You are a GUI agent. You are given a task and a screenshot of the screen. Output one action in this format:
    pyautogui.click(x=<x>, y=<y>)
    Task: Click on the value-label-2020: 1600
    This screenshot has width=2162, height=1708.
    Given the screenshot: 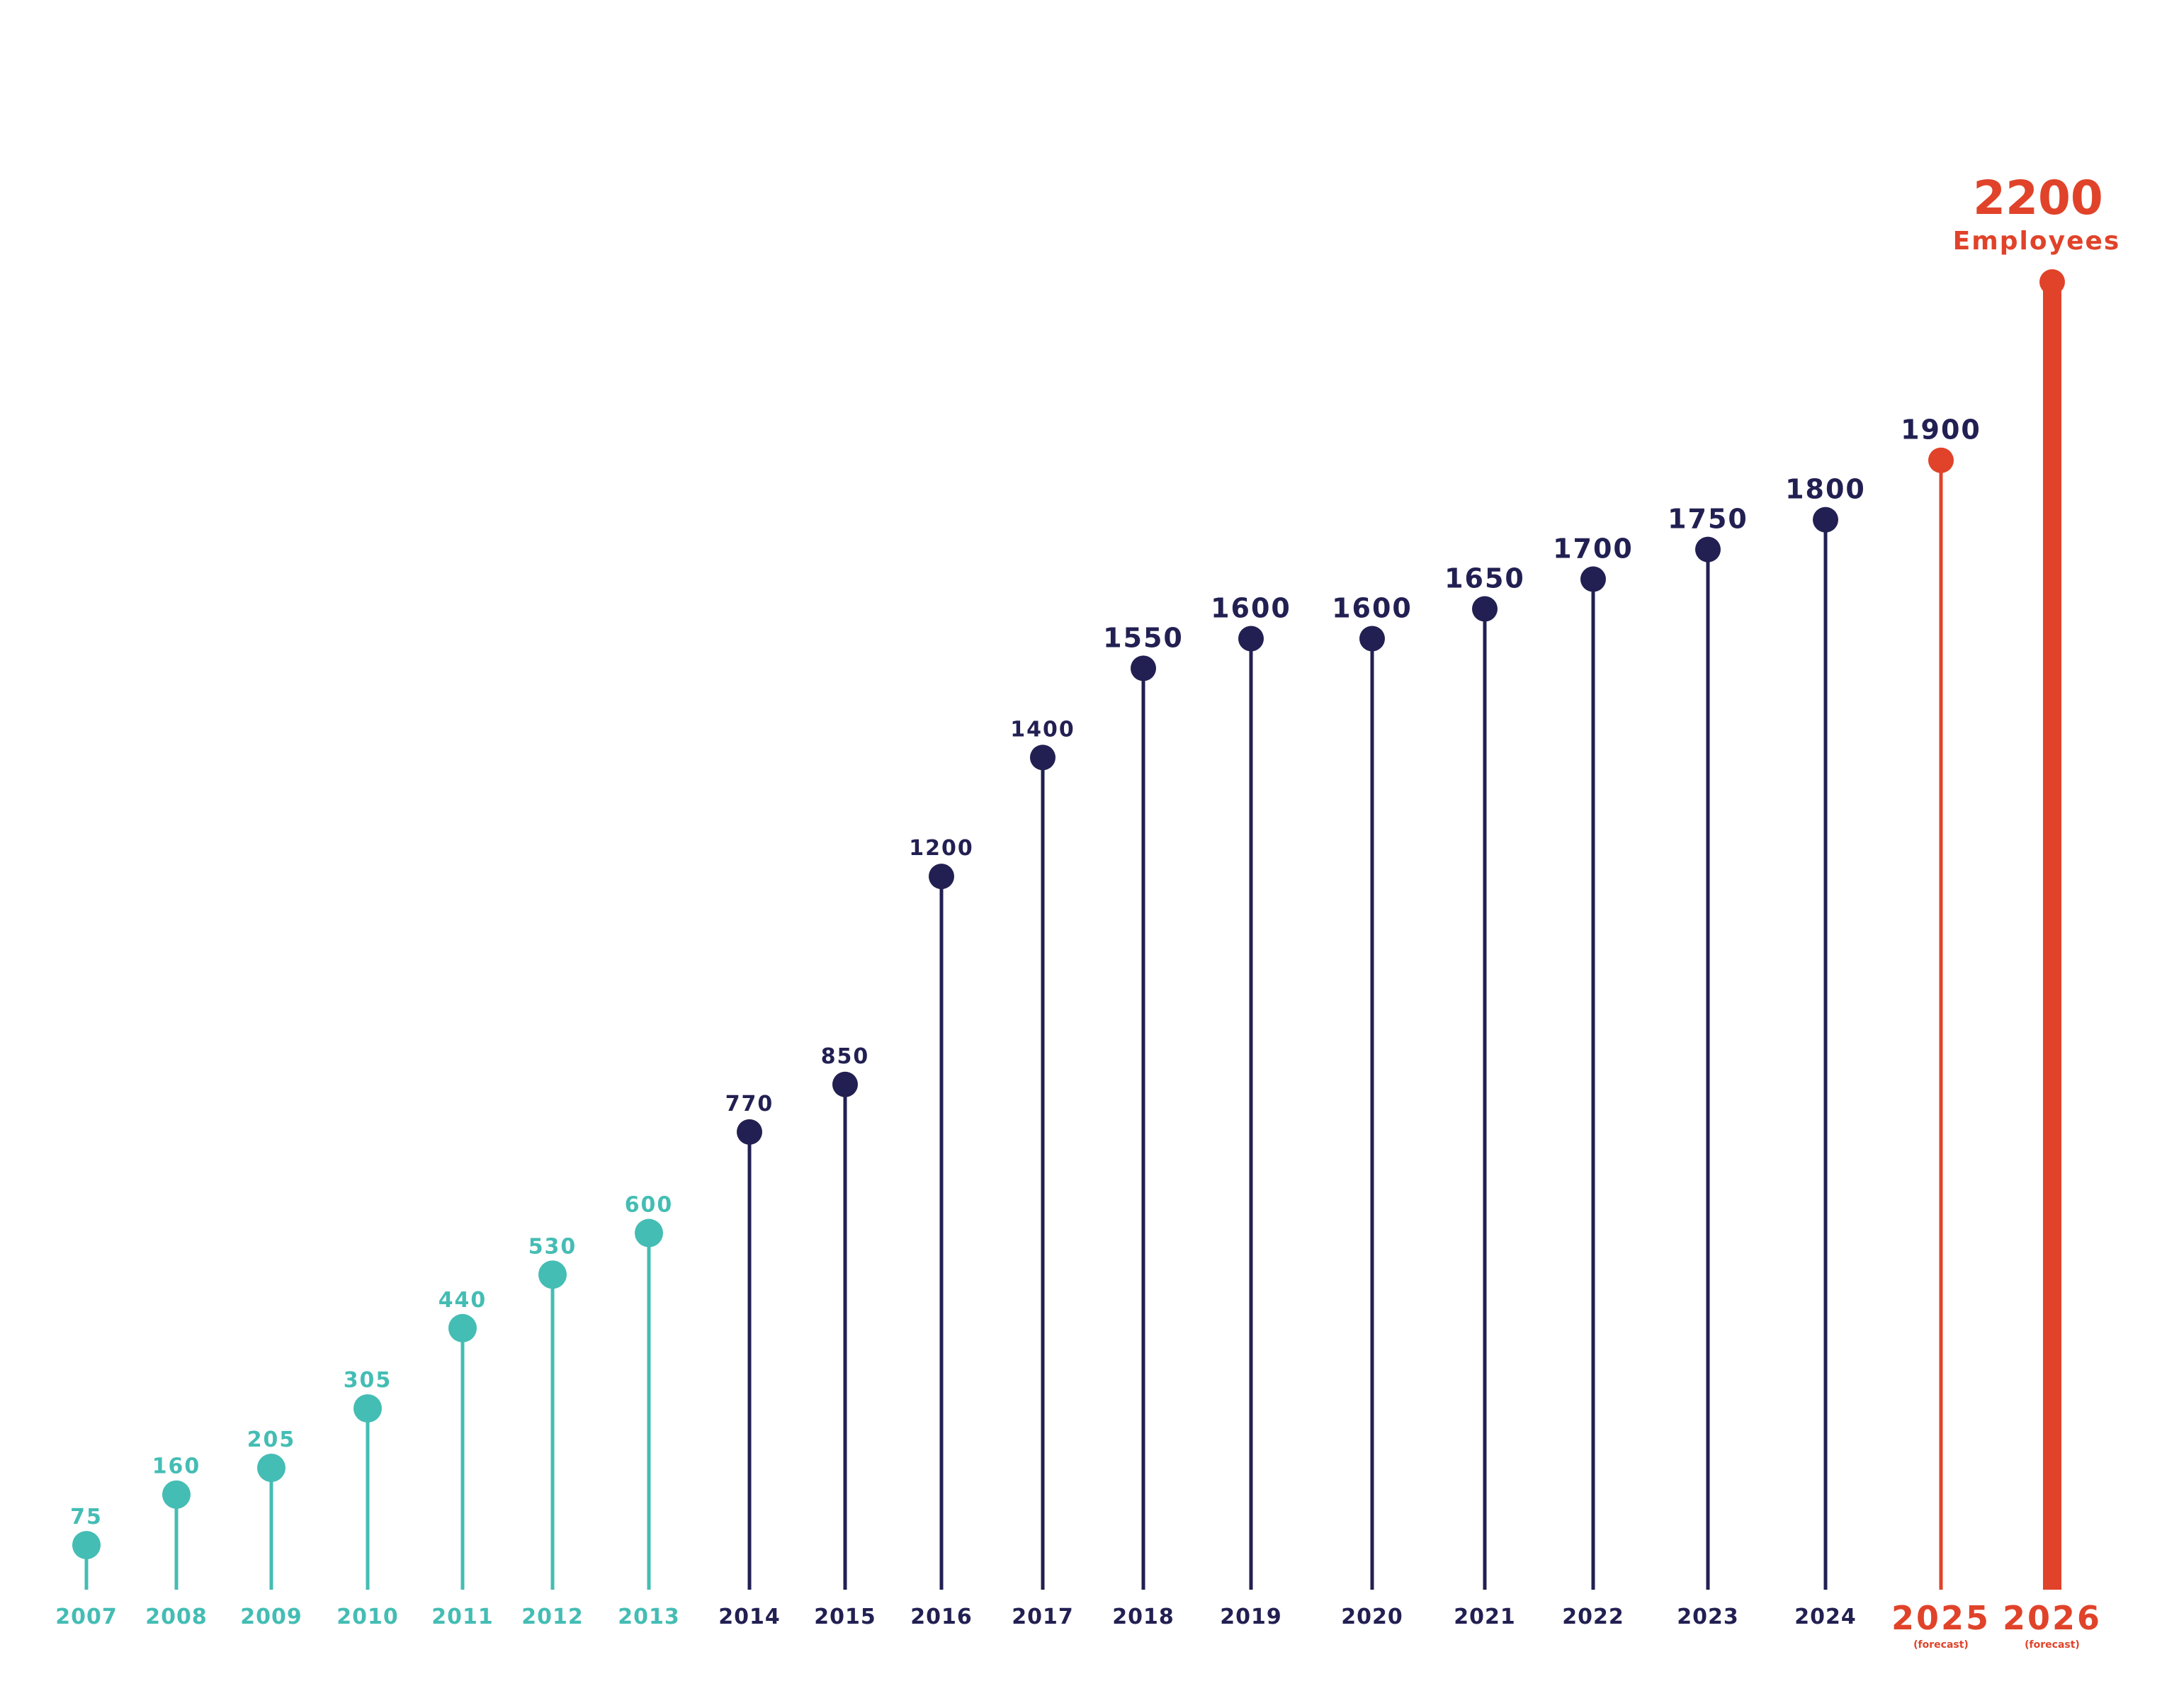 What is the action you would take?
    pyautogui.click(x=1372, y=607)
    